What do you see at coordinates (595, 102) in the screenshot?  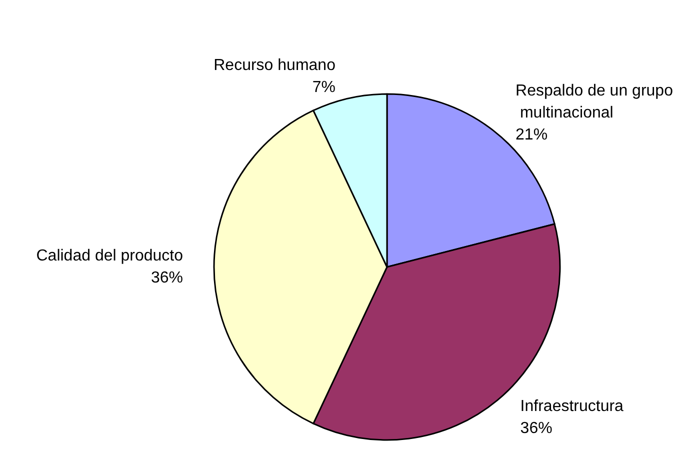 I see `slice-label: Respaldo de un grupo multinacional` at bounding box center [595, 102].